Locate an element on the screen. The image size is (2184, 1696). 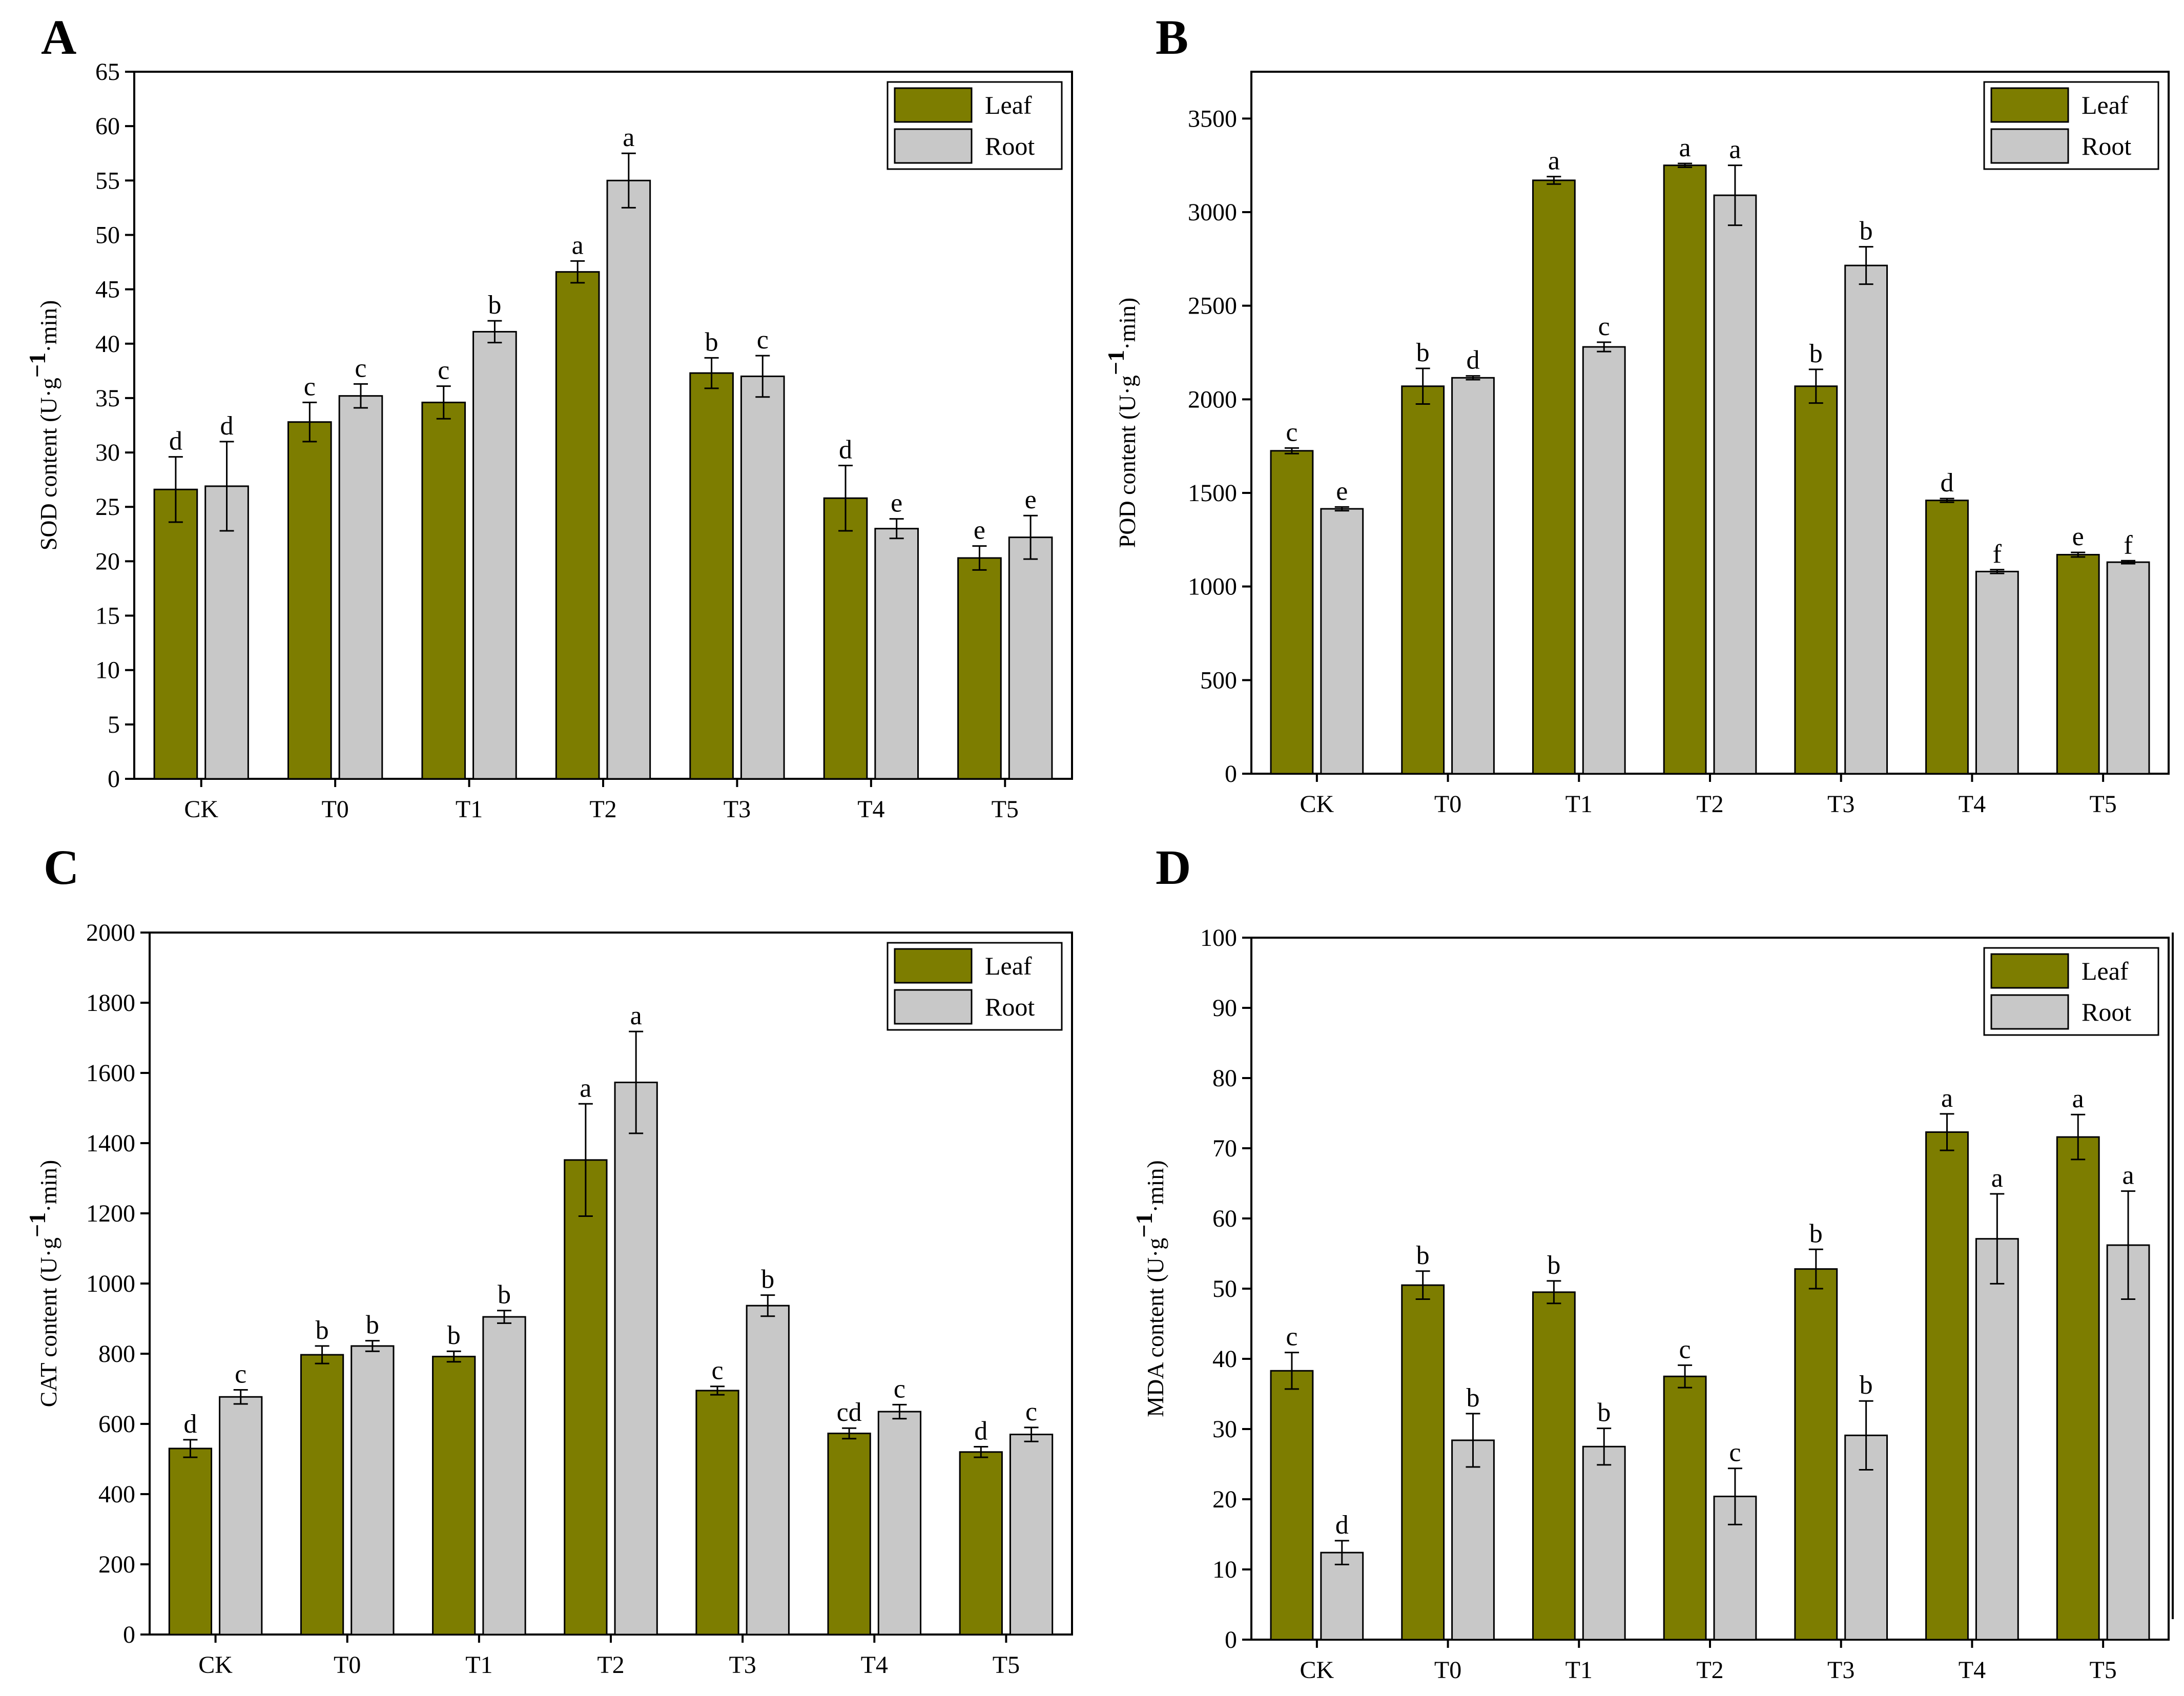
panel-c-sig-letter: cd is located at coordinates (849, 1412).